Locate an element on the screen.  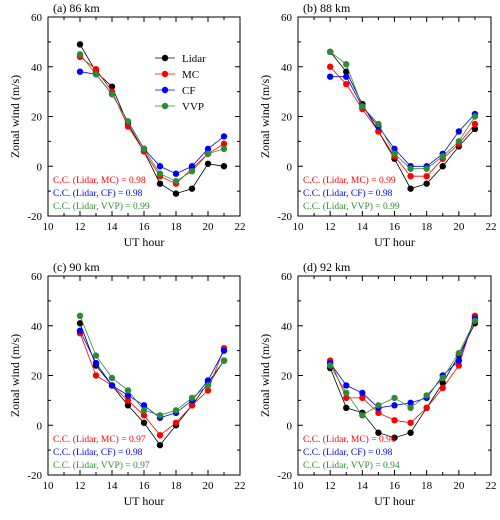
correlation-annotation: C.C. (Lidar, MC) = 0.97 is located at coordinates (99, 439).